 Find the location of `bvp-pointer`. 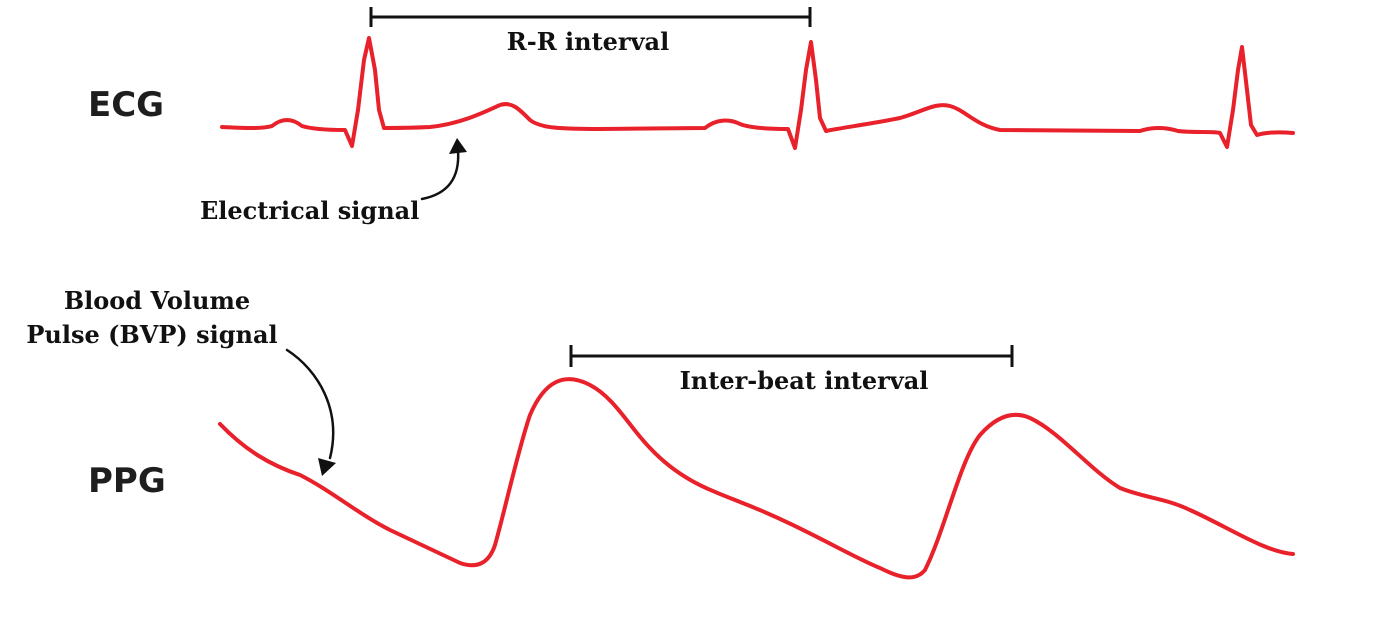

bvp-pointer is located at coordinates (310, 404).